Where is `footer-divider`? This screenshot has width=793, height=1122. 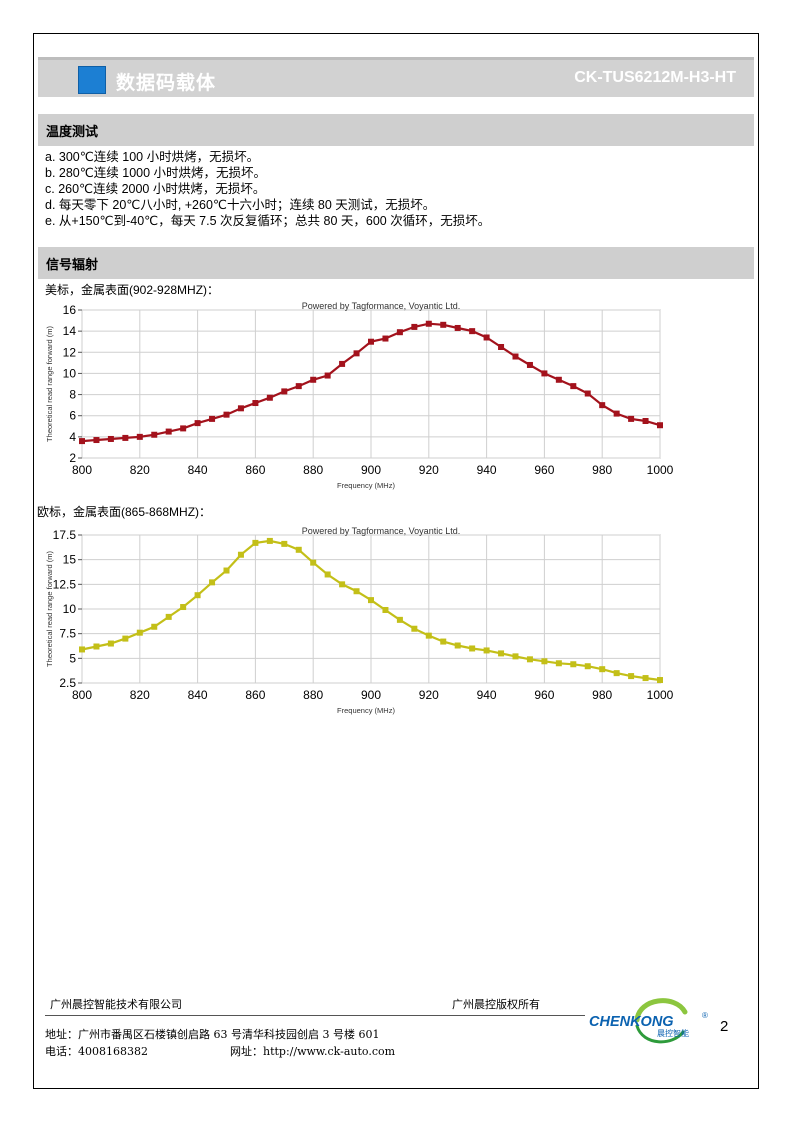 footer-divider is located at coordinates (315, 1015).